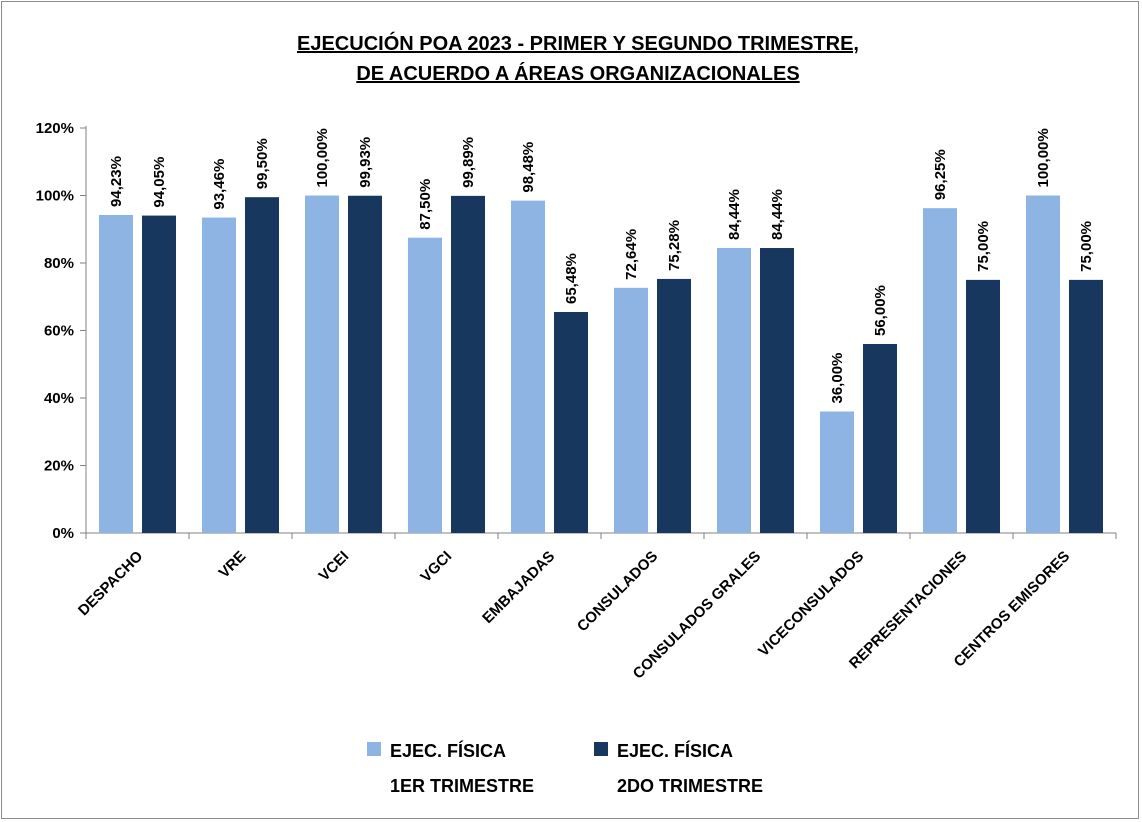 The image size is (1142, 822). I want to click on y-tick-label: 120%, so click(55, 128).